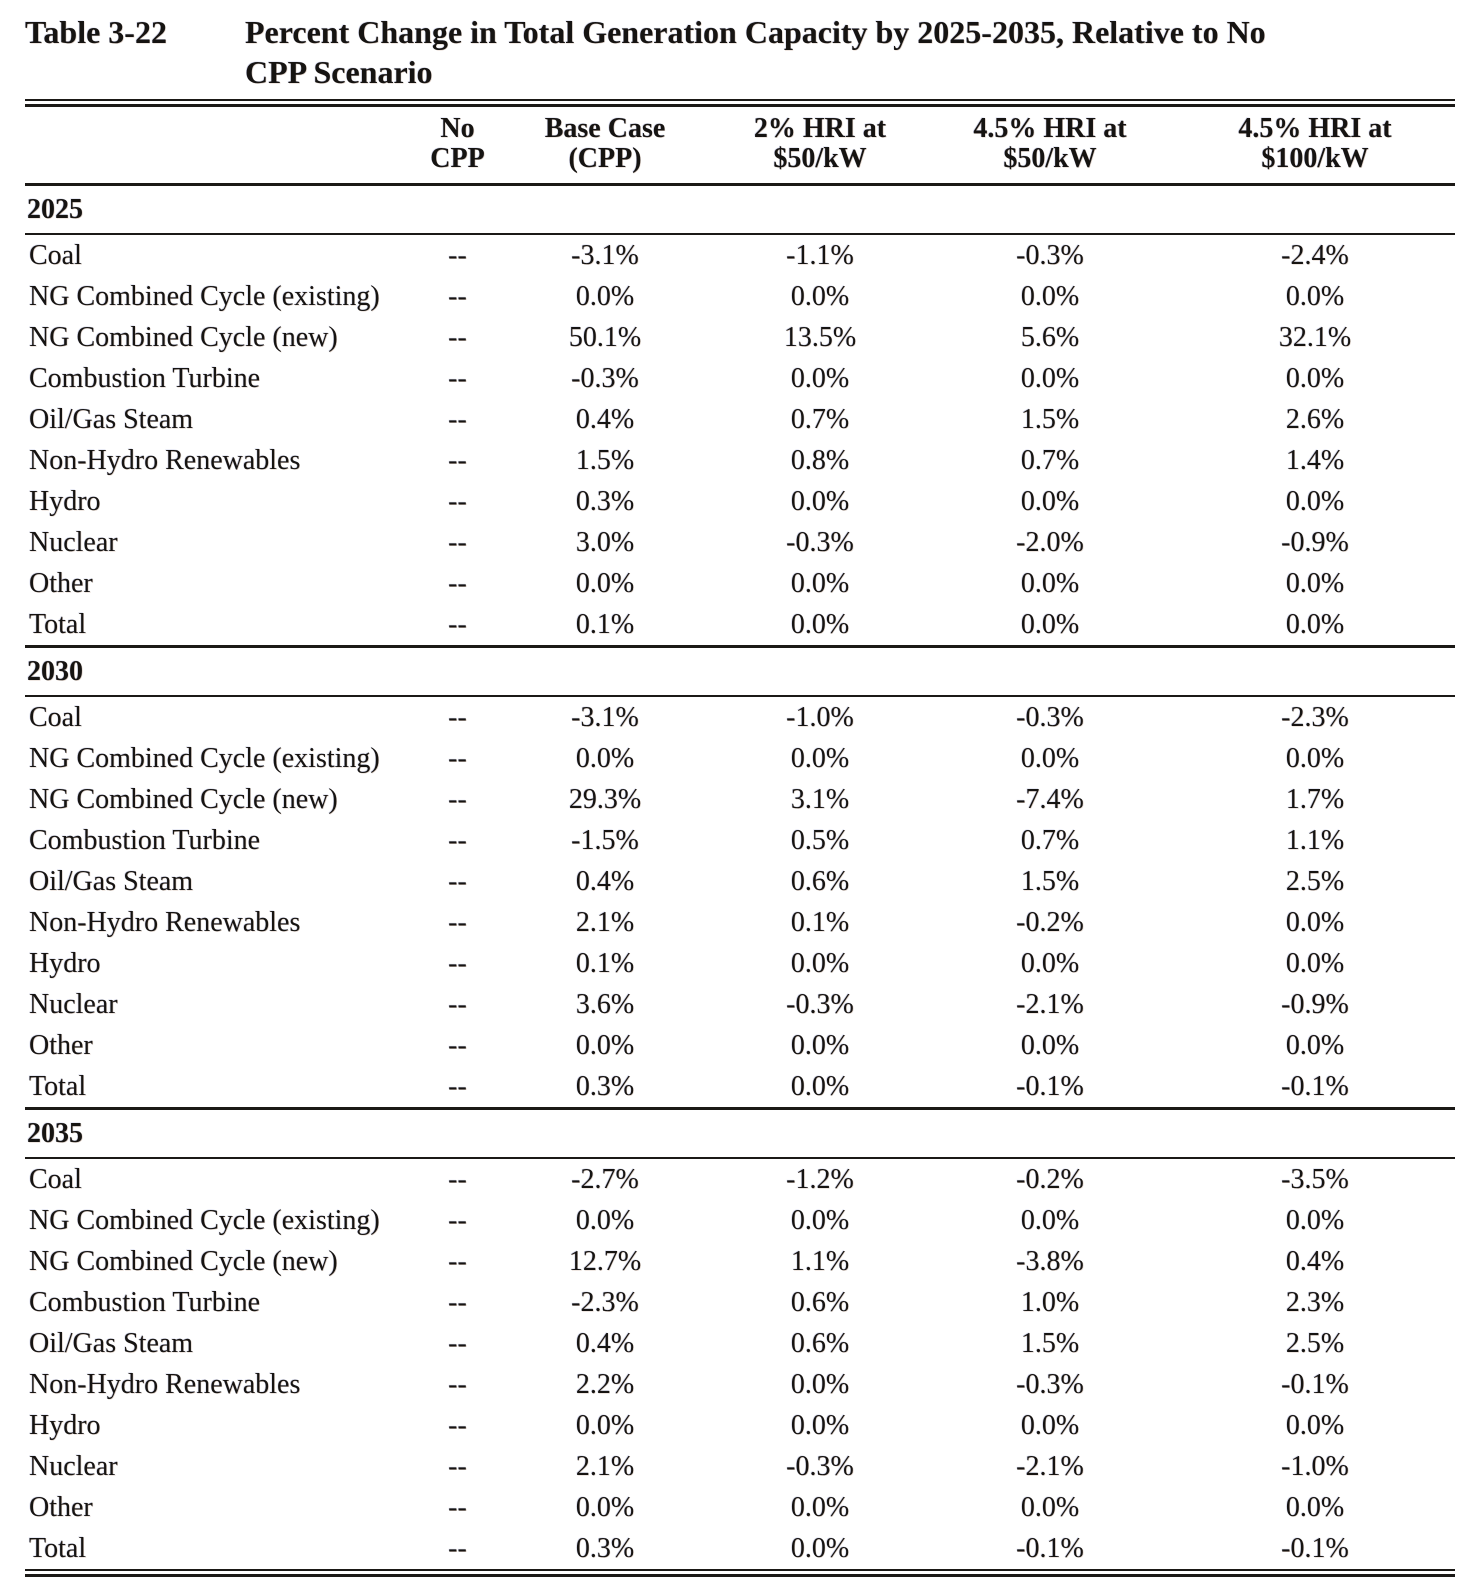  I want to click on row-label: Hydro, so click(65, 501).